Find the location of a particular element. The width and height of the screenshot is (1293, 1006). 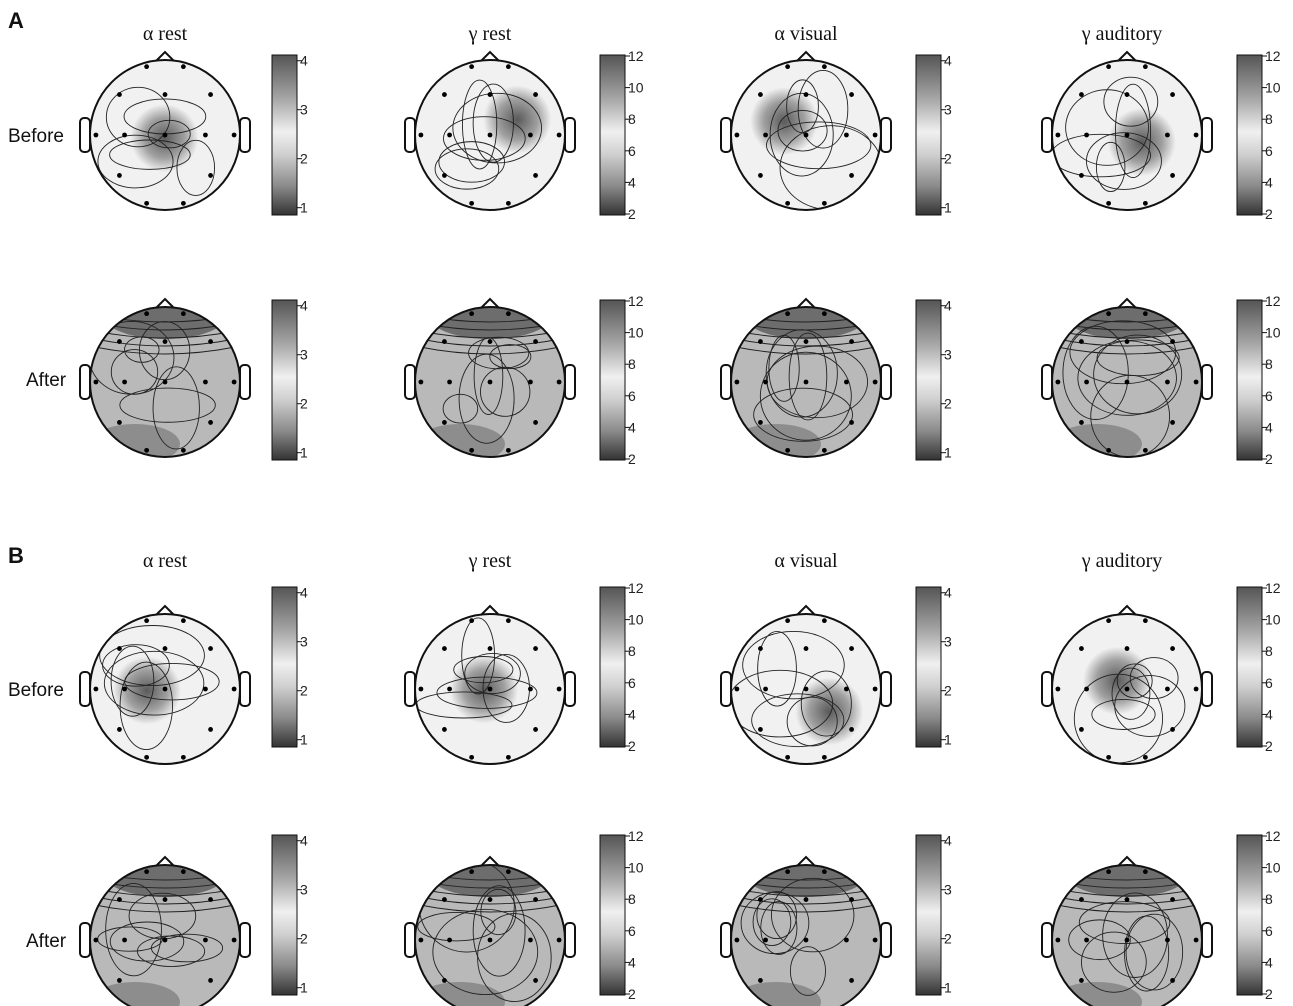

colorbar-gradient is located at coordinates (612, 915).